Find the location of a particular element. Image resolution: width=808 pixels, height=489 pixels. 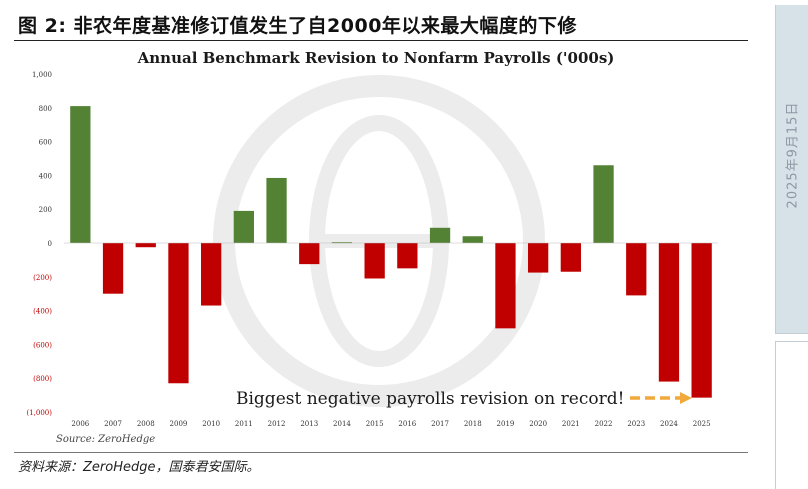

source-rule is located at coordinates (381, 452).